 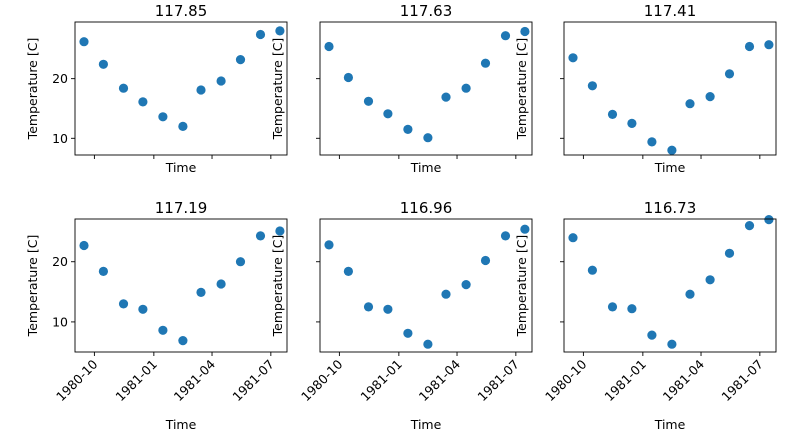 I want to click on subplot-title: 116.96, so click(x=426, y=208).